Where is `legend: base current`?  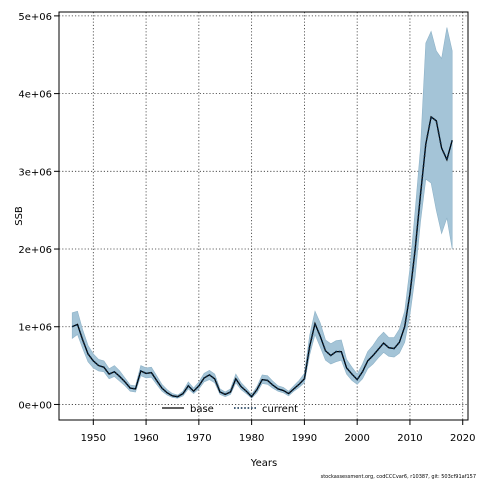 legend: base current is located at coordinates (230, 409).